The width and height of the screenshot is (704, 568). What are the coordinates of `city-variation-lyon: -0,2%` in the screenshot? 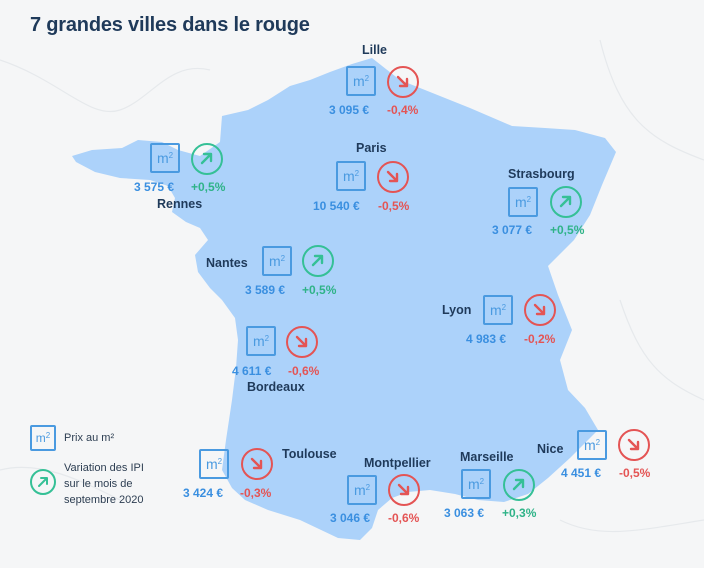 It's located at (540, 339).